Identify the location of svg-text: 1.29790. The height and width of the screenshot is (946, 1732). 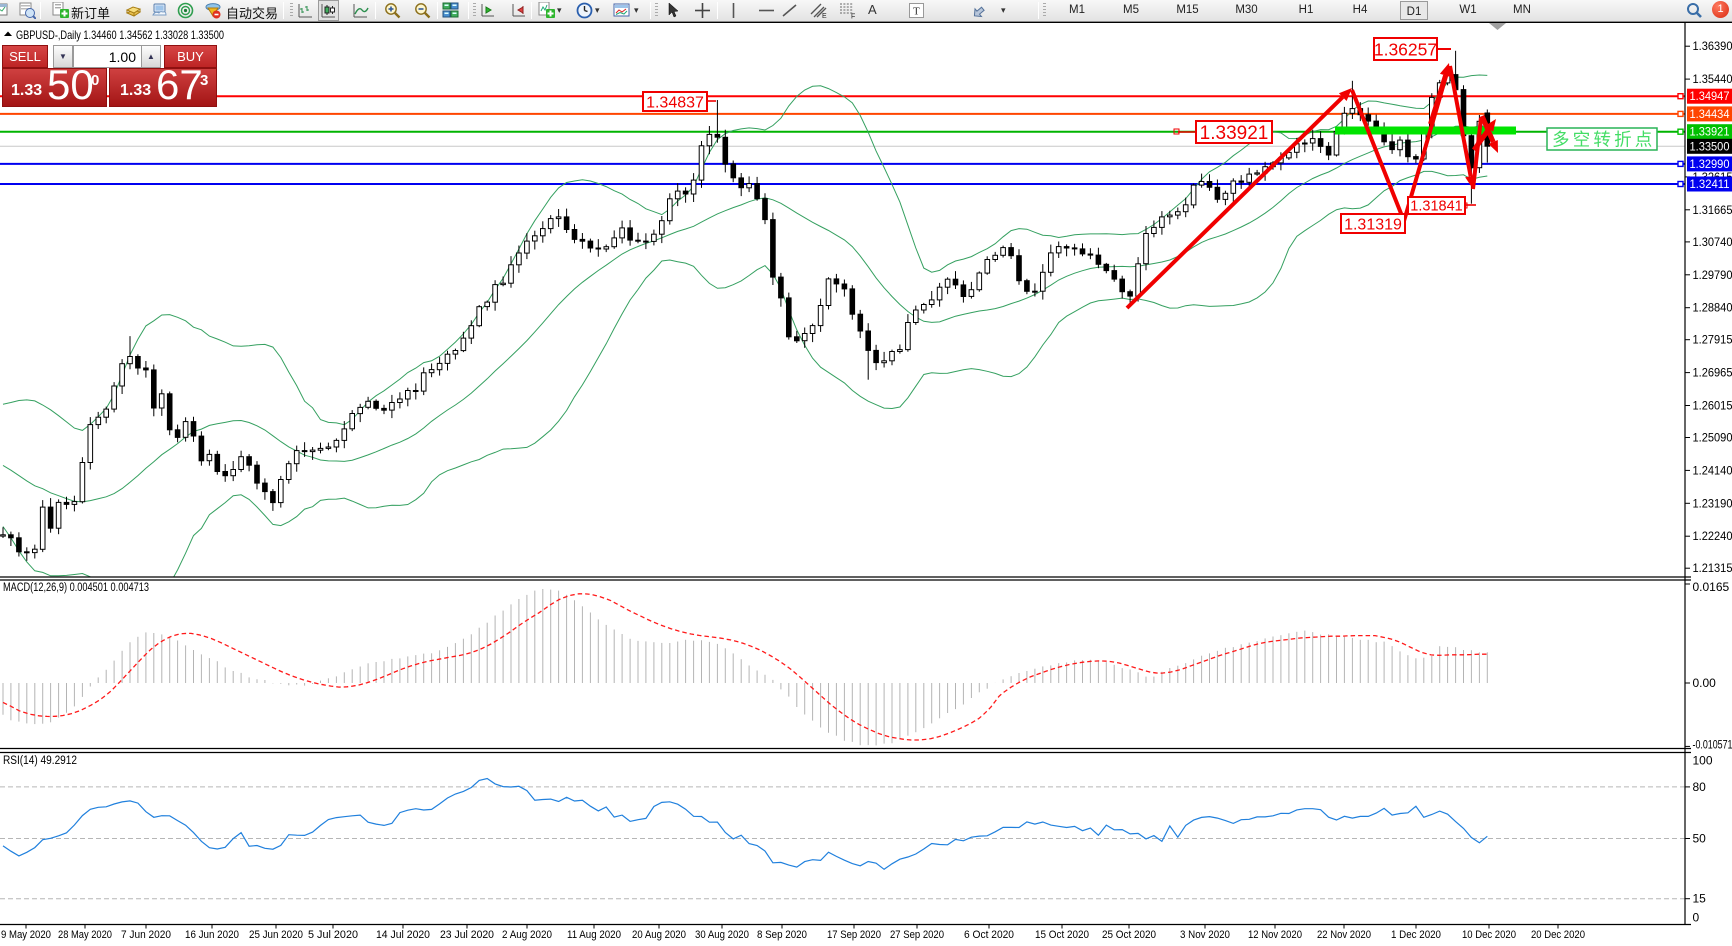
(1712, 275).